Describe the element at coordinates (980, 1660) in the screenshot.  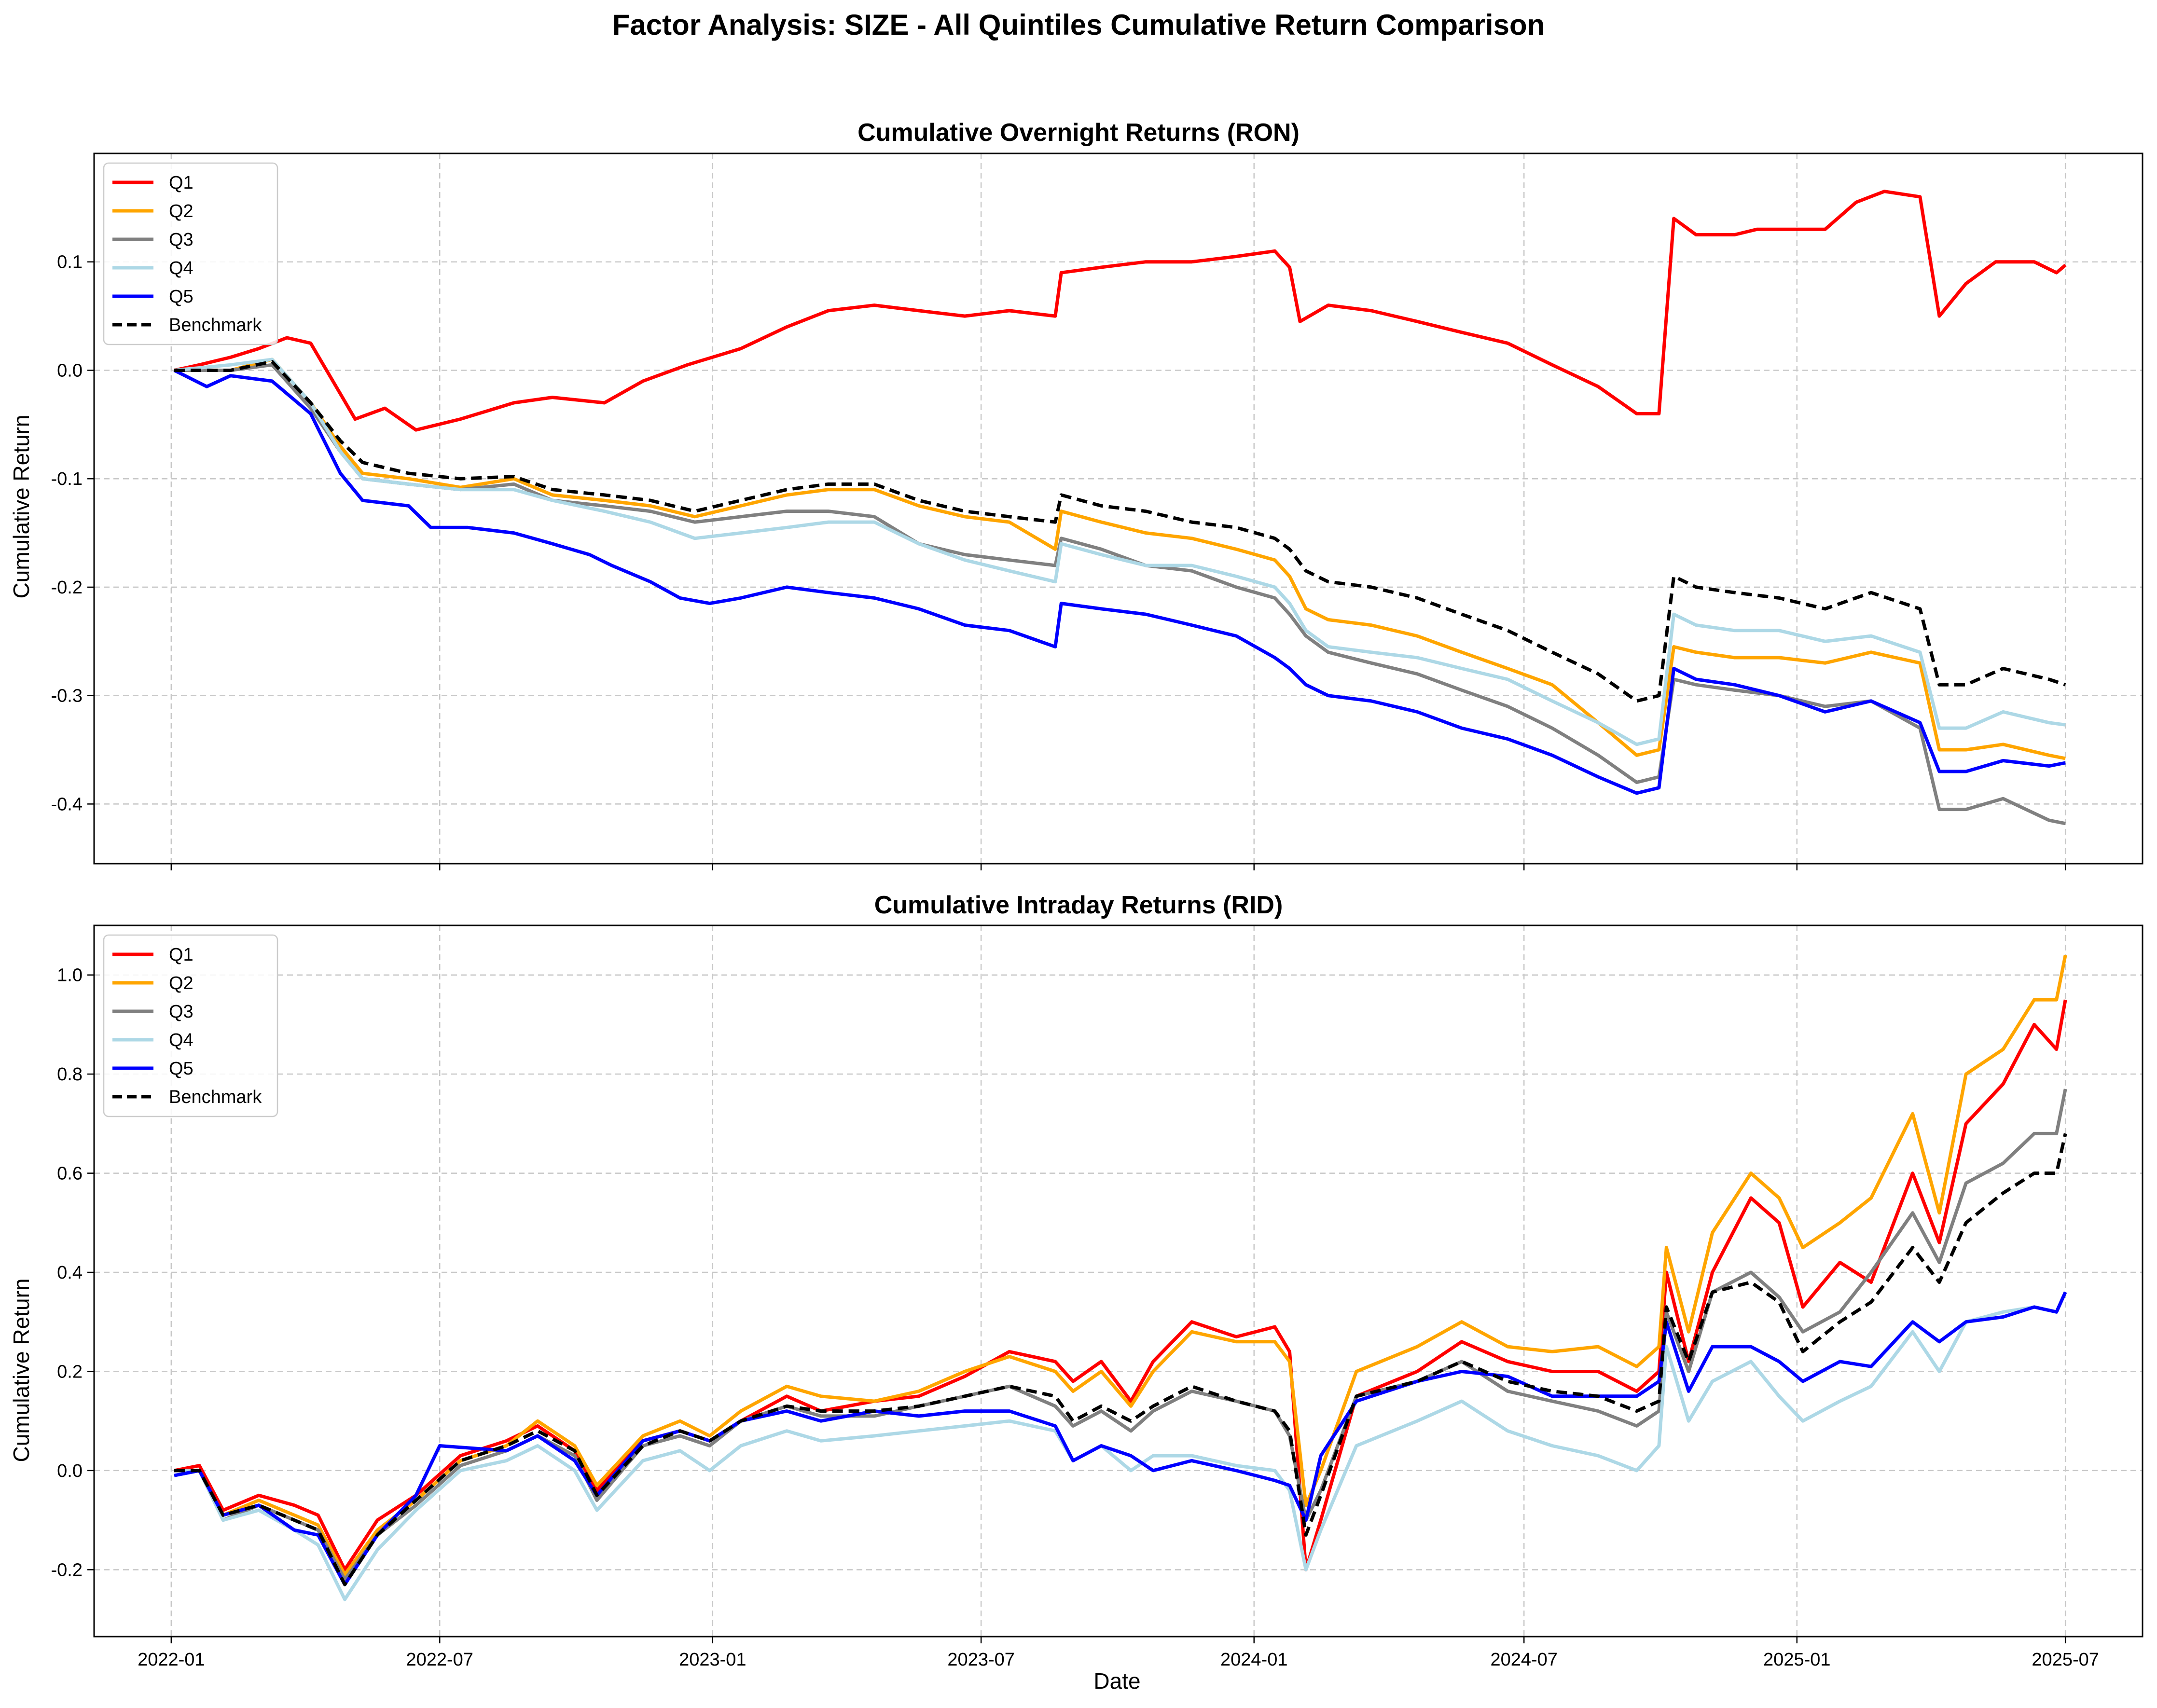
I see `x-tick-label: 2023-07` at that location.